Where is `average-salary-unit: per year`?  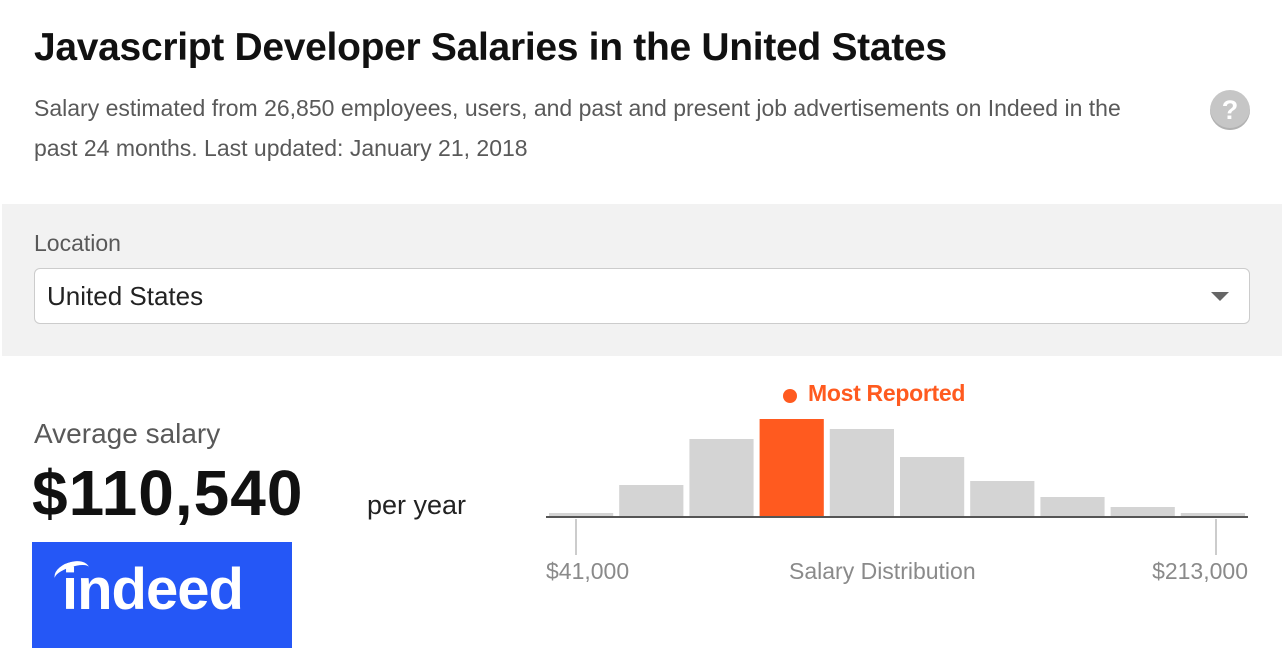
average-salary-unit: per year is located at coordinates (417, 505).